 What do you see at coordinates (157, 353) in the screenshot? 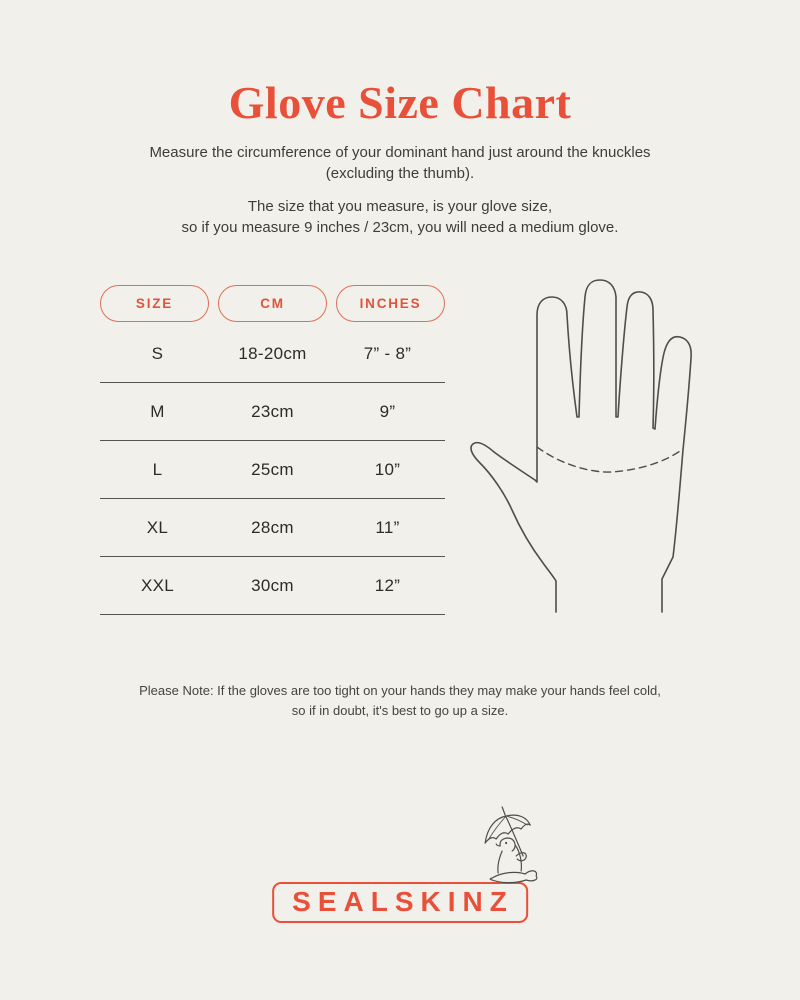
I see `size-cell: S` at bounding box center [157, 353].